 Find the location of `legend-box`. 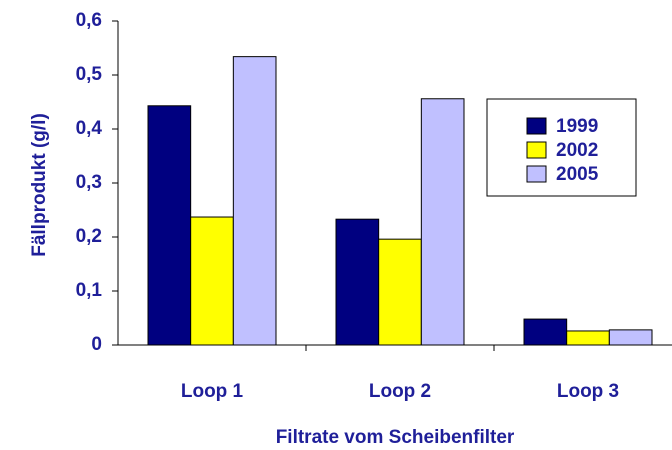

legend-box is located at coordinates (561, 147).